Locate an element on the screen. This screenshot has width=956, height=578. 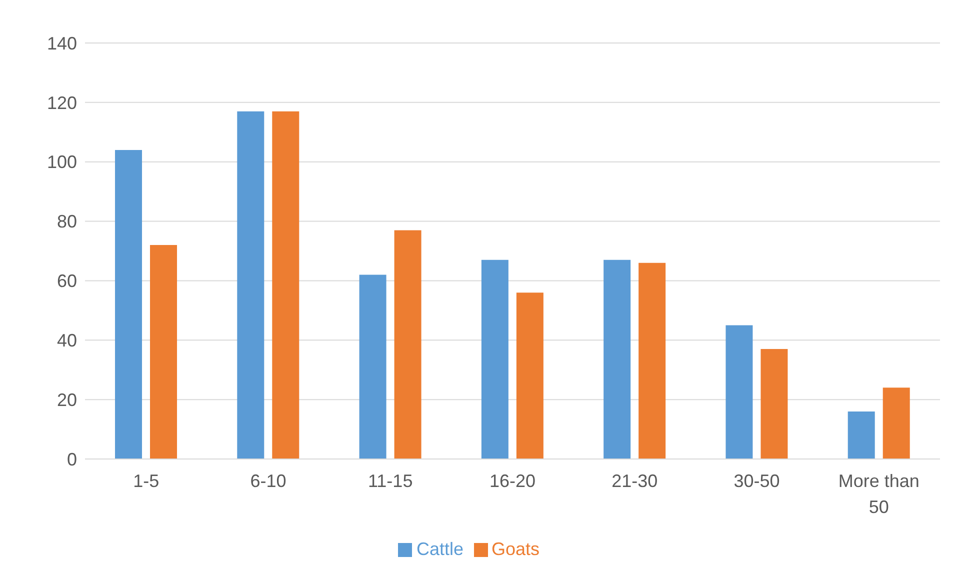
legend-label: Goats is located at coordinates (516, 549).